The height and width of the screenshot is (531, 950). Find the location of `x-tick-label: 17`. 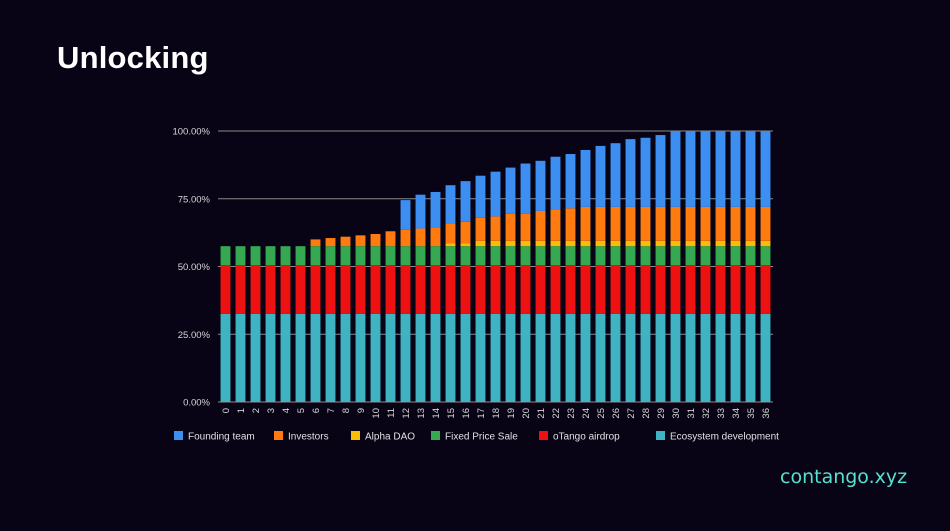

x-tick-label: 17 is located at coordinates (481, 413).